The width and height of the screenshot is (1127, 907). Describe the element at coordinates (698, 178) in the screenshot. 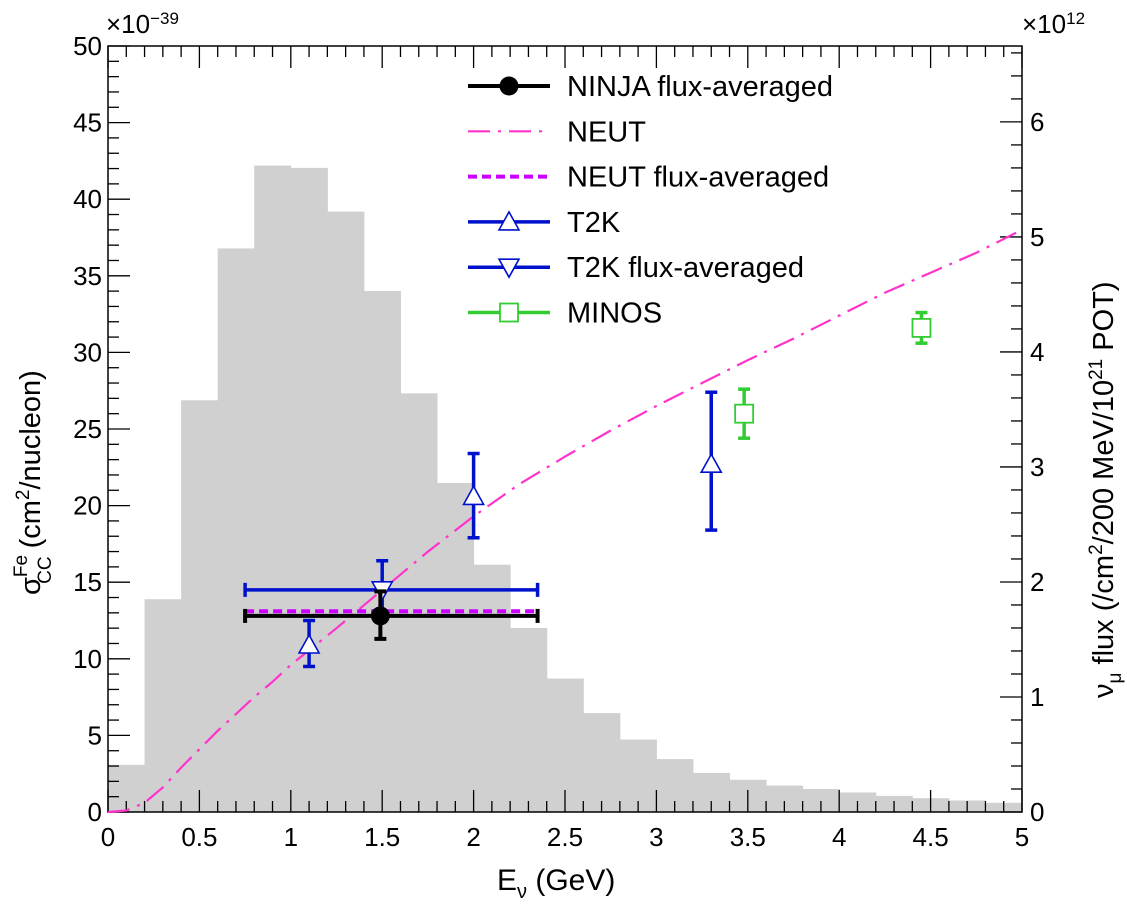

I see `legend-label: NEUT flux-averaged` at that location.